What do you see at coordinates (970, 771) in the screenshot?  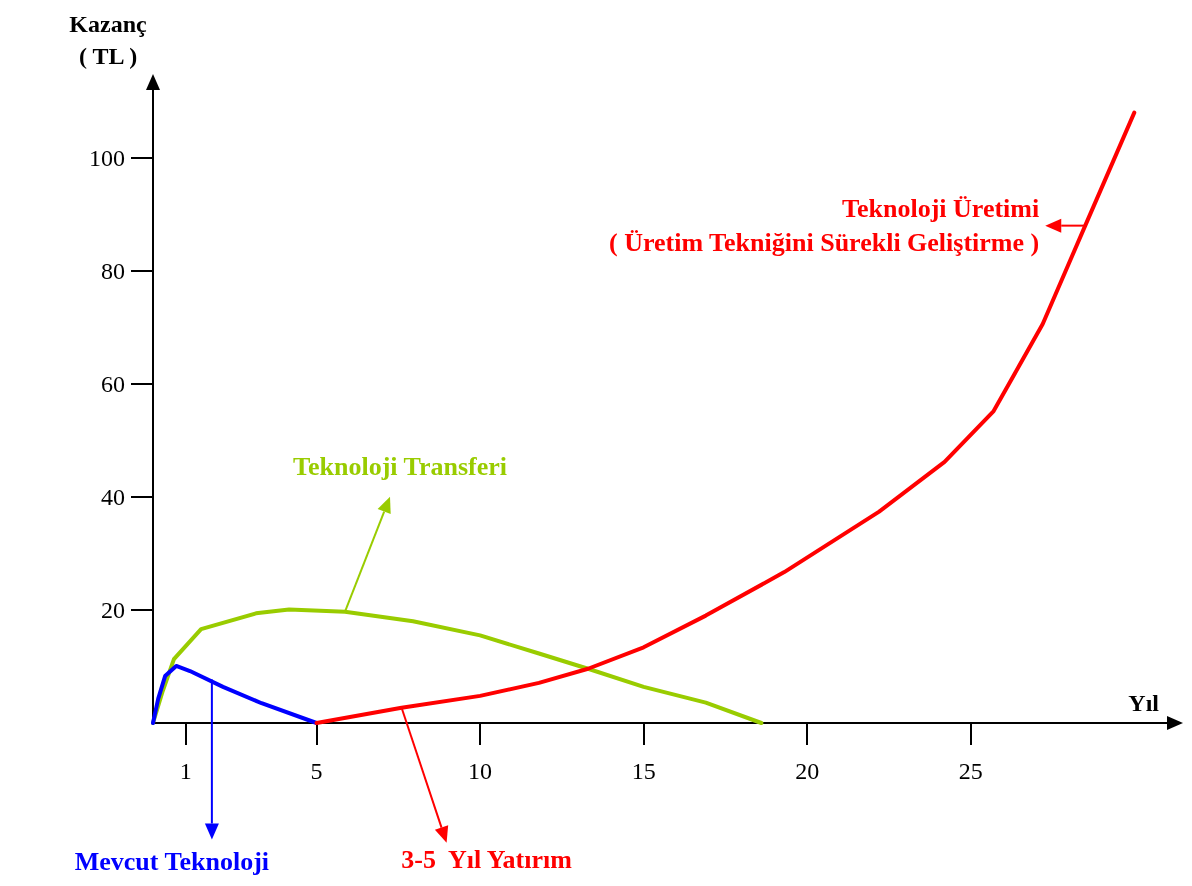 I see `x-tick-label: 25` at bounding box center [970, 771].